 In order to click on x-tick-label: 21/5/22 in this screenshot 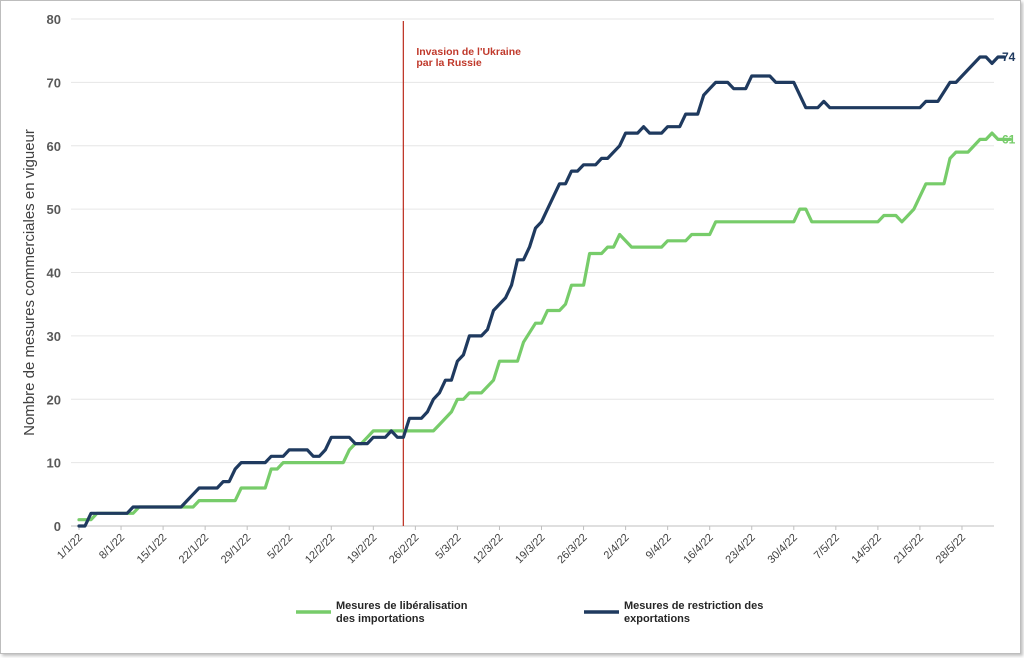, I will do `click(909, 549)`.